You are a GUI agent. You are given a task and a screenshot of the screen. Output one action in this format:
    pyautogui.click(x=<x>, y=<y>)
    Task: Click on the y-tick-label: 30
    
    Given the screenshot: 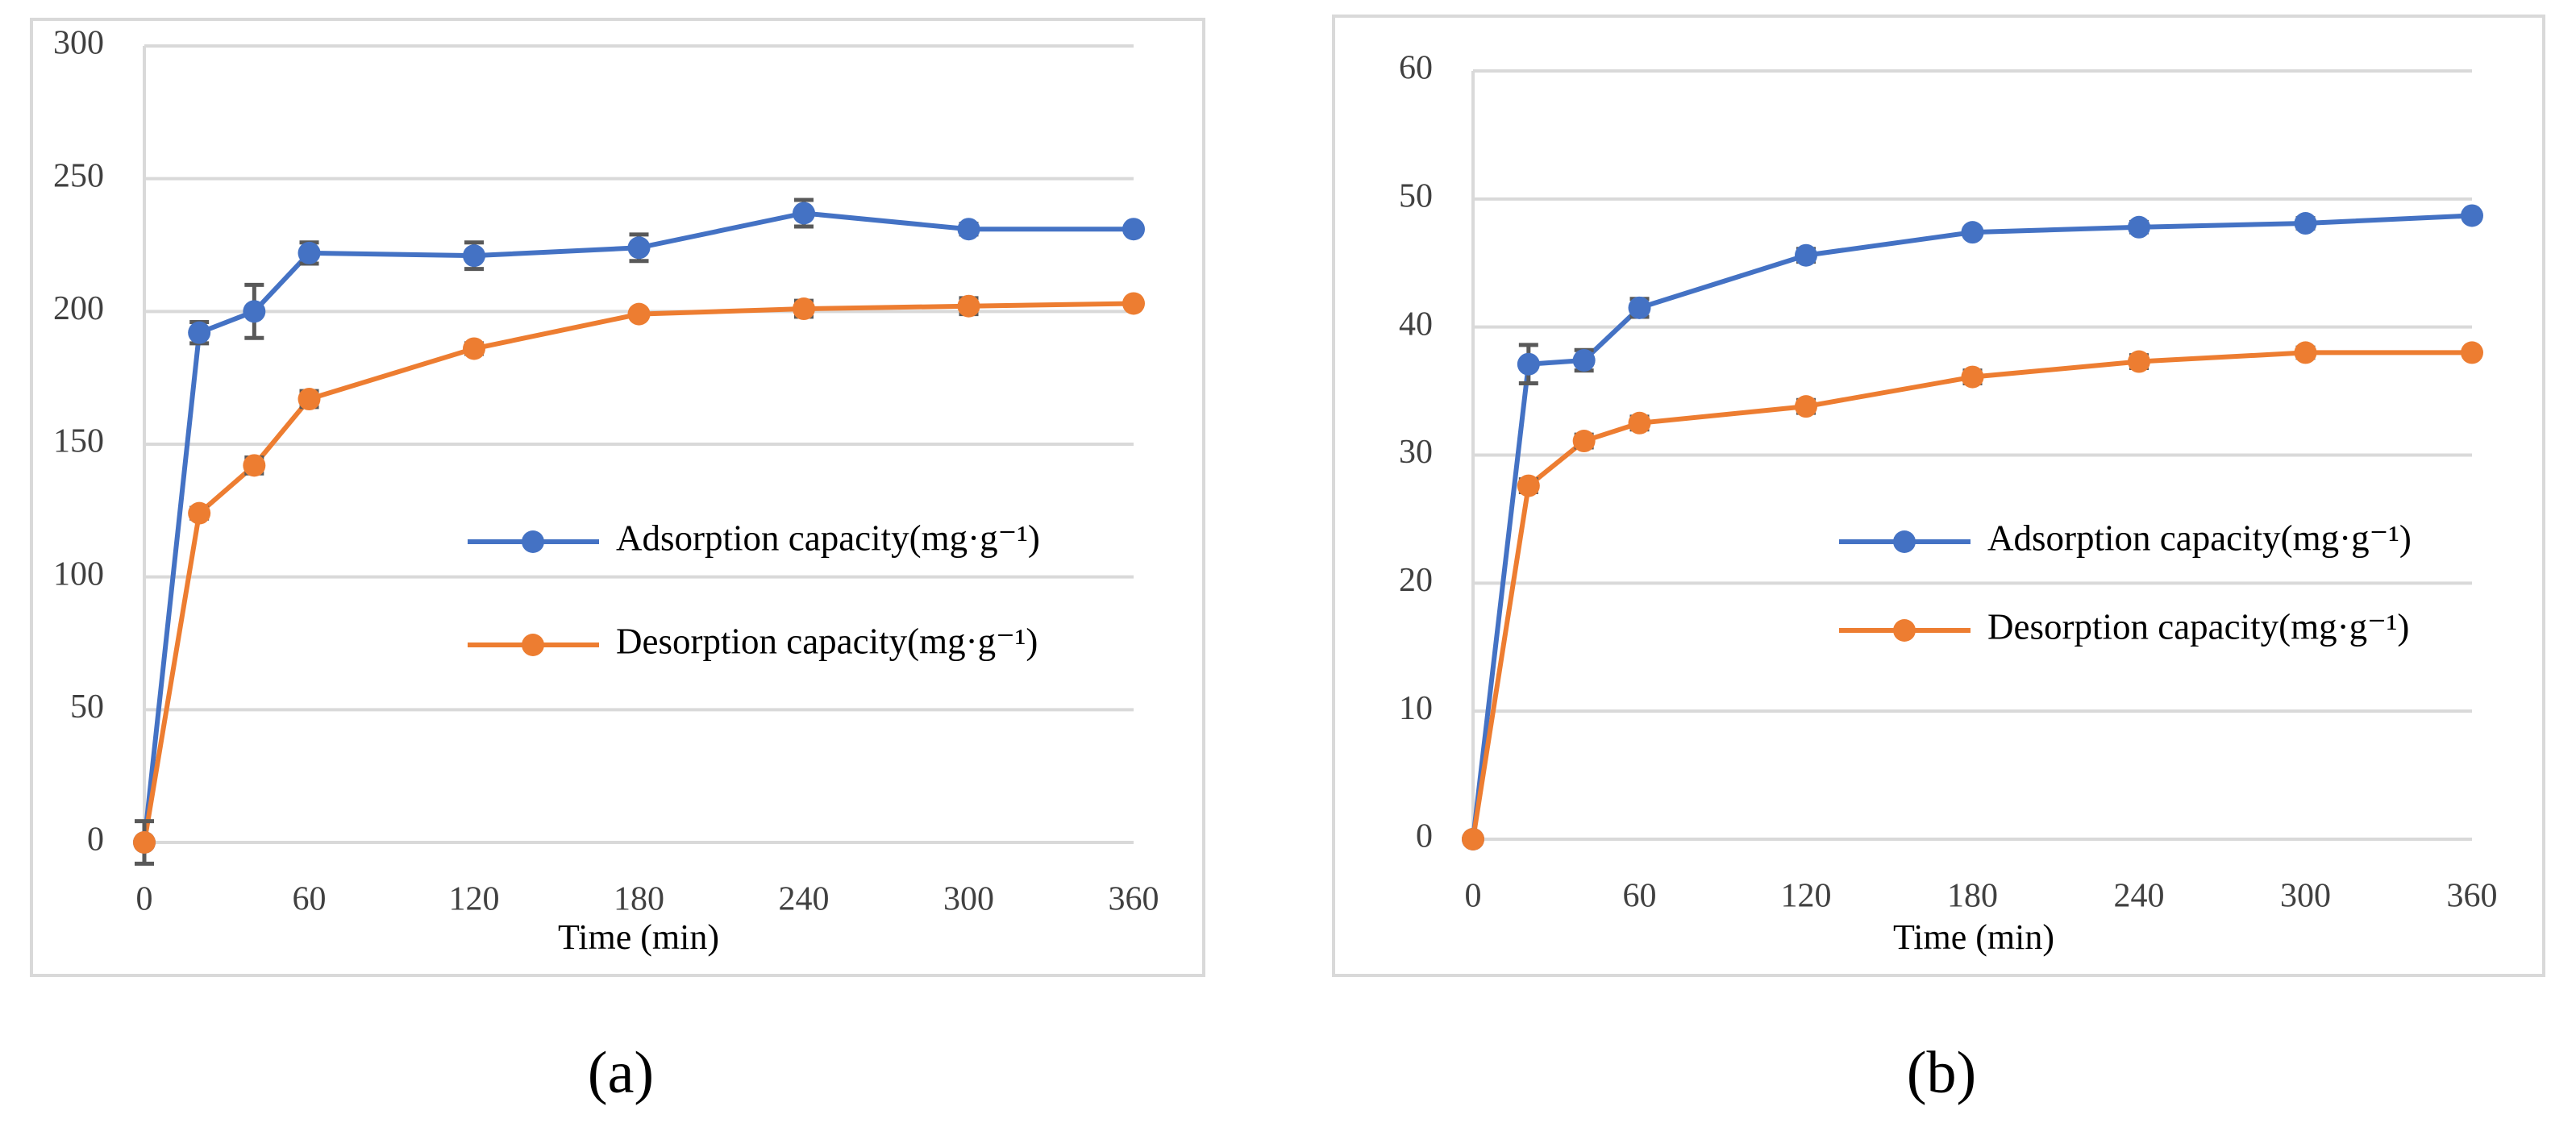 What is the action you would take?
    pyautogui.click(x=1416, y=452)
    